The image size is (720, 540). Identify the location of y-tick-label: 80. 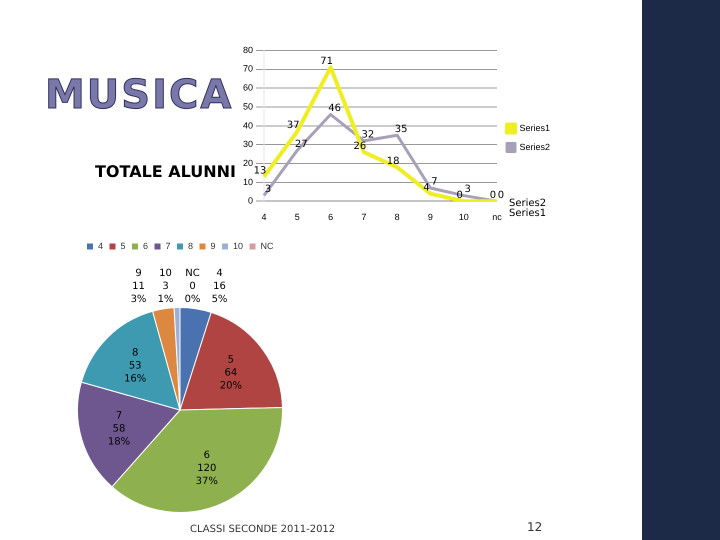
(248, 49).